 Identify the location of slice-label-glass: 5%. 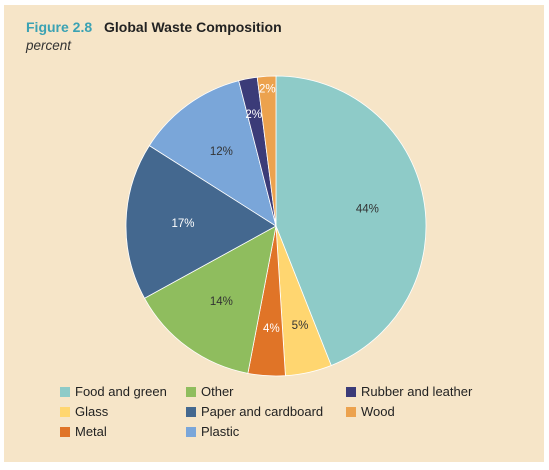
(300, 326).